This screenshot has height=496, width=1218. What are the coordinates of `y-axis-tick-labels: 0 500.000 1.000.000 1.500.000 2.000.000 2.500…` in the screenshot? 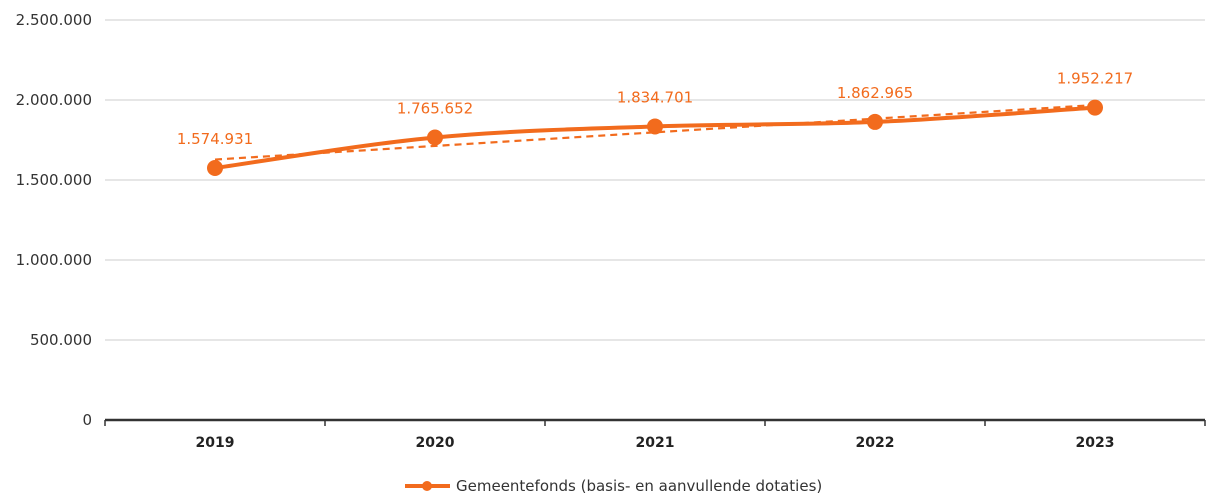 It's located at (54, 220).